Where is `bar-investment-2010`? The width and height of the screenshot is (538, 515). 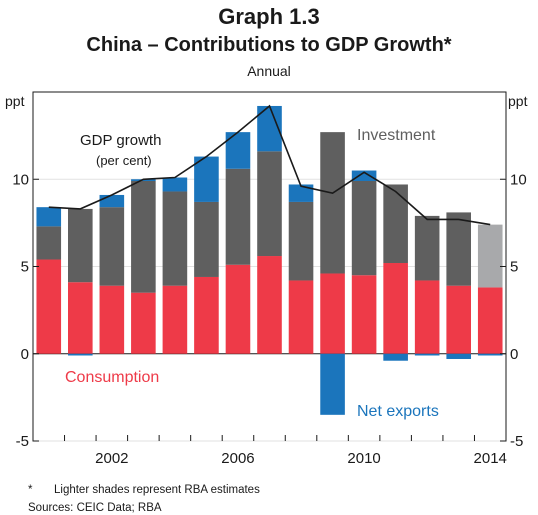 bar-investment-2010 is located at coordinates (364, 228).